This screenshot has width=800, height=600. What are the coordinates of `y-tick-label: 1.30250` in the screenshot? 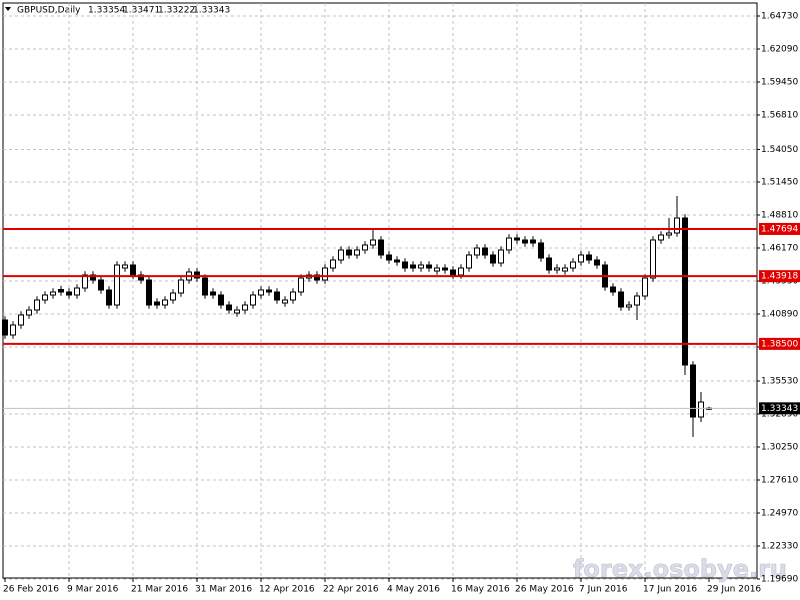 It's located at (779, 448).